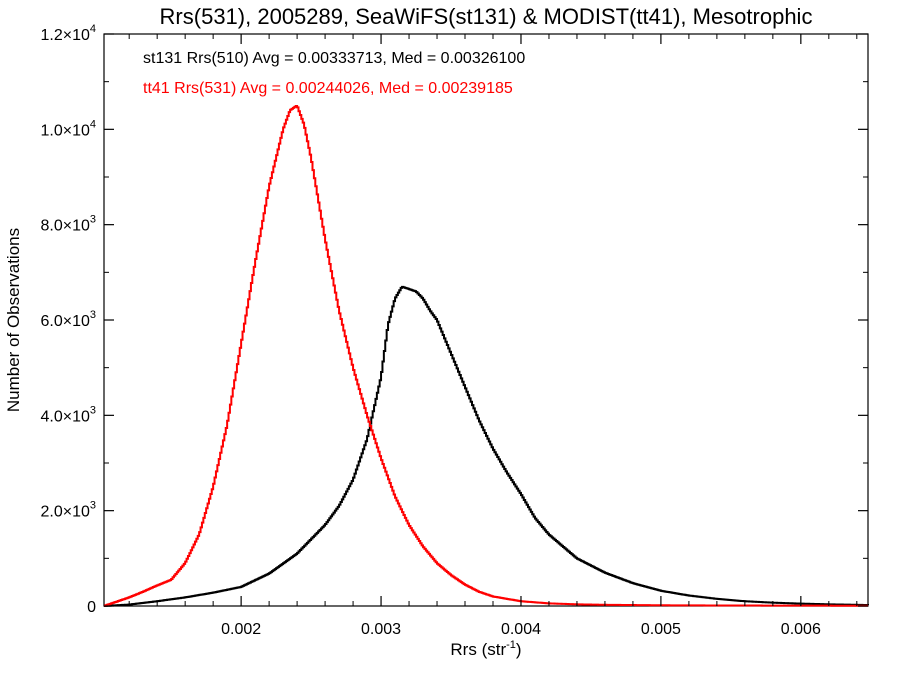 The height and width of the screenshot is (675, 900). What do you see at coordinates (661, 629) in the screenshot?
I see `x-tick-label: 0.005` at bounding box center [661, 629].